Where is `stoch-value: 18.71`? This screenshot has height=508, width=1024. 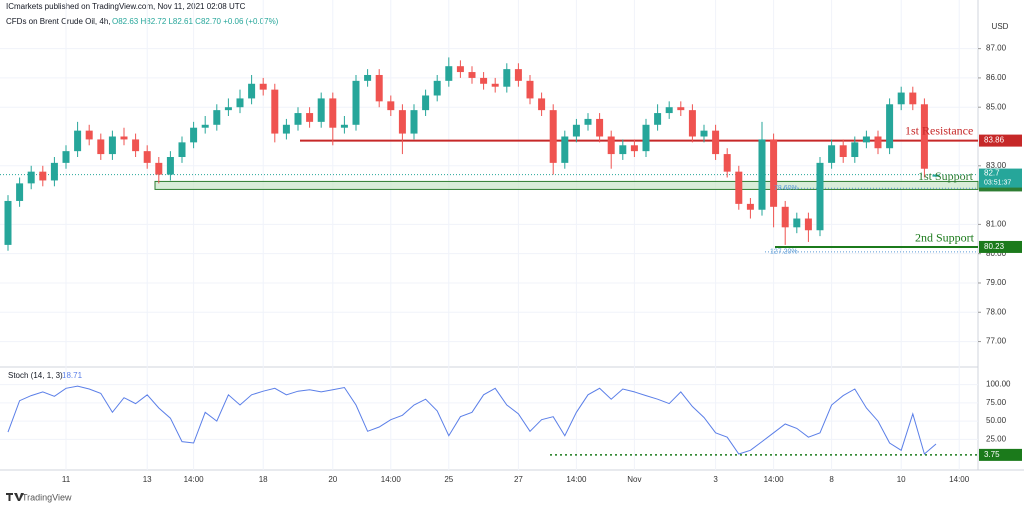 stoch-value: 18.71 is located at coordinates (72, 375).